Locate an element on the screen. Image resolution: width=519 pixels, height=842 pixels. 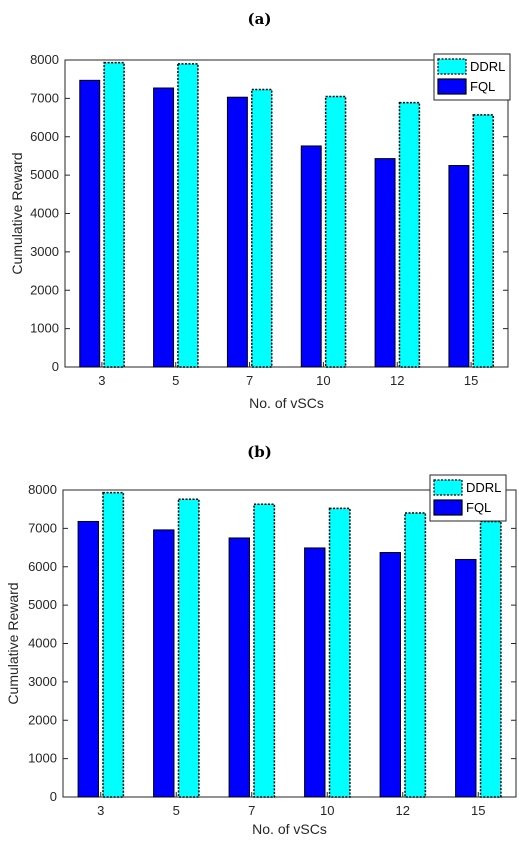
panel-label-a: (a) is located at coordinates (259, 19).